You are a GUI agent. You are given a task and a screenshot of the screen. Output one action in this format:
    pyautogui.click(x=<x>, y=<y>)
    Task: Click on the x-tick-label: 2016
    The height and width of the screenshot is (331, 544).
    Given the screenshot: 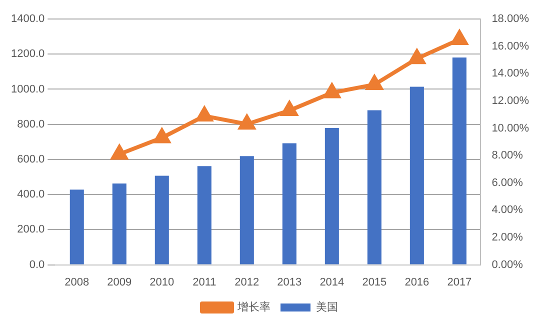 What is the action you would take?
    pyautogui.click(x=417, y=282)
    